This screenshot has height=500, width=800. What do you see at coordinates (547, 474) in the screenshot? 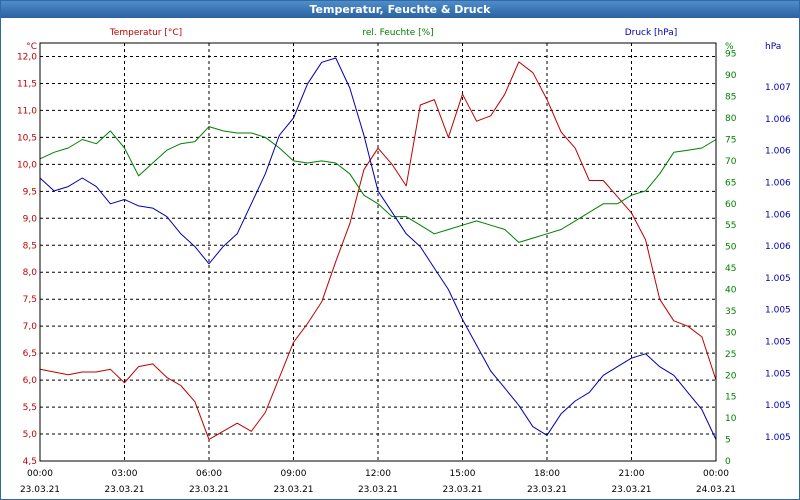
I see `x-tick-time: 18:00` at bounding box center [547, 474].